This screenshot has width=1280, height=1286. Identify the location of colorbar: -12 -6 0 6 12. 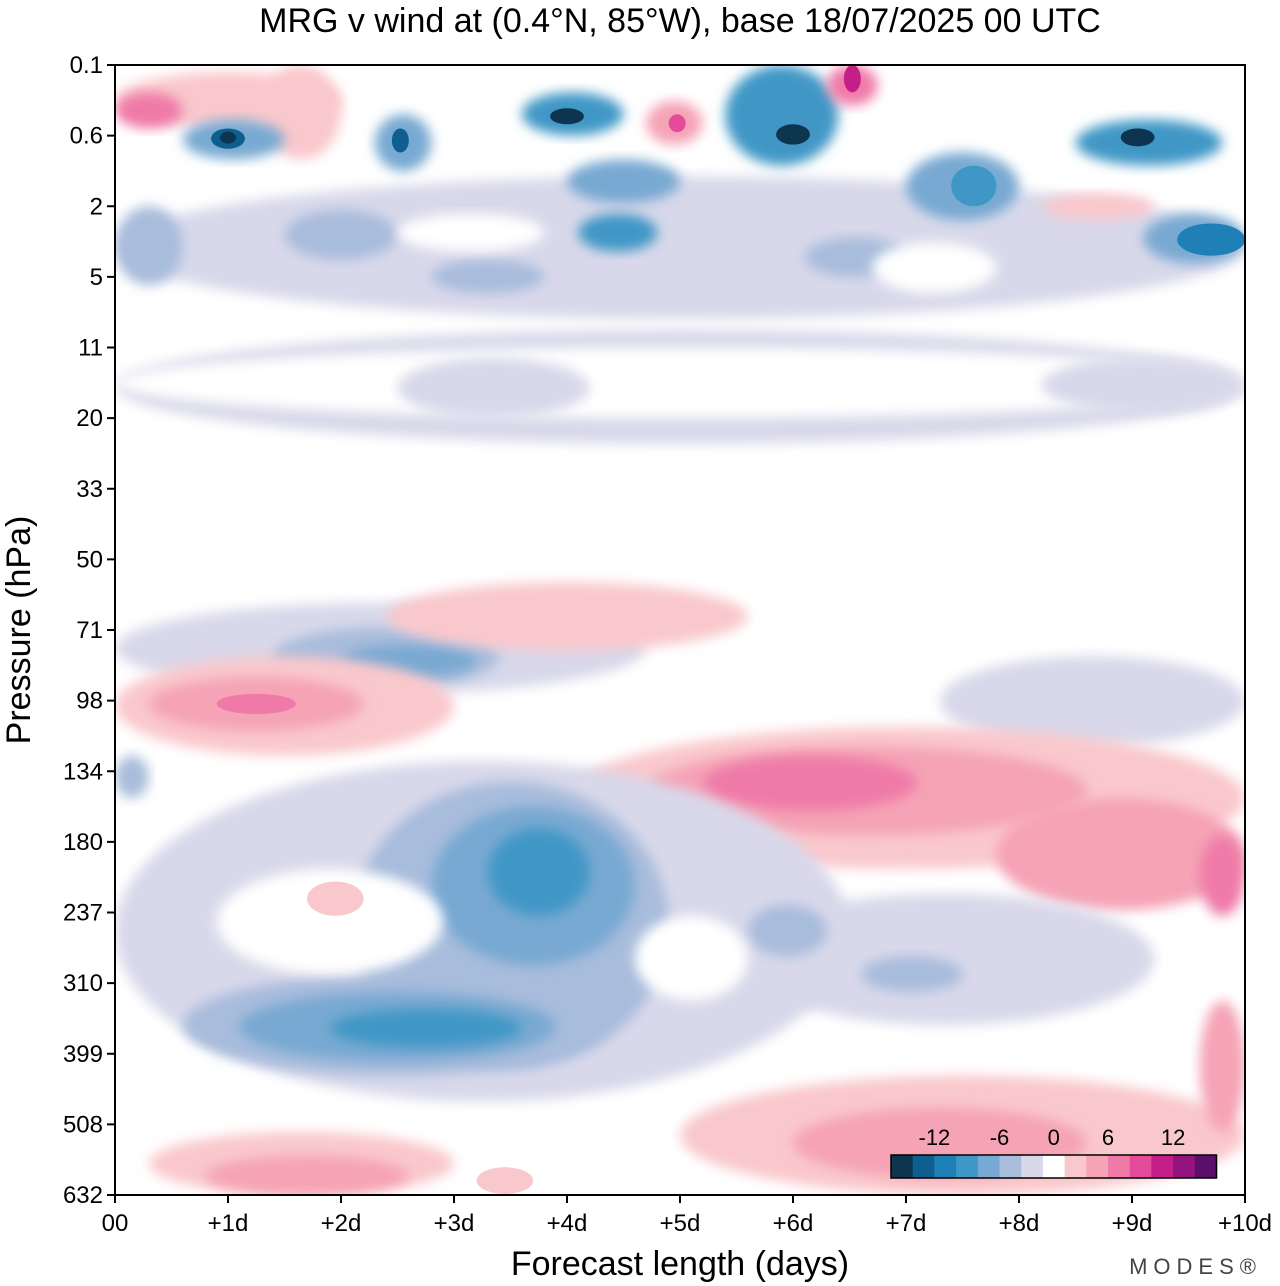
(1054, 1152).